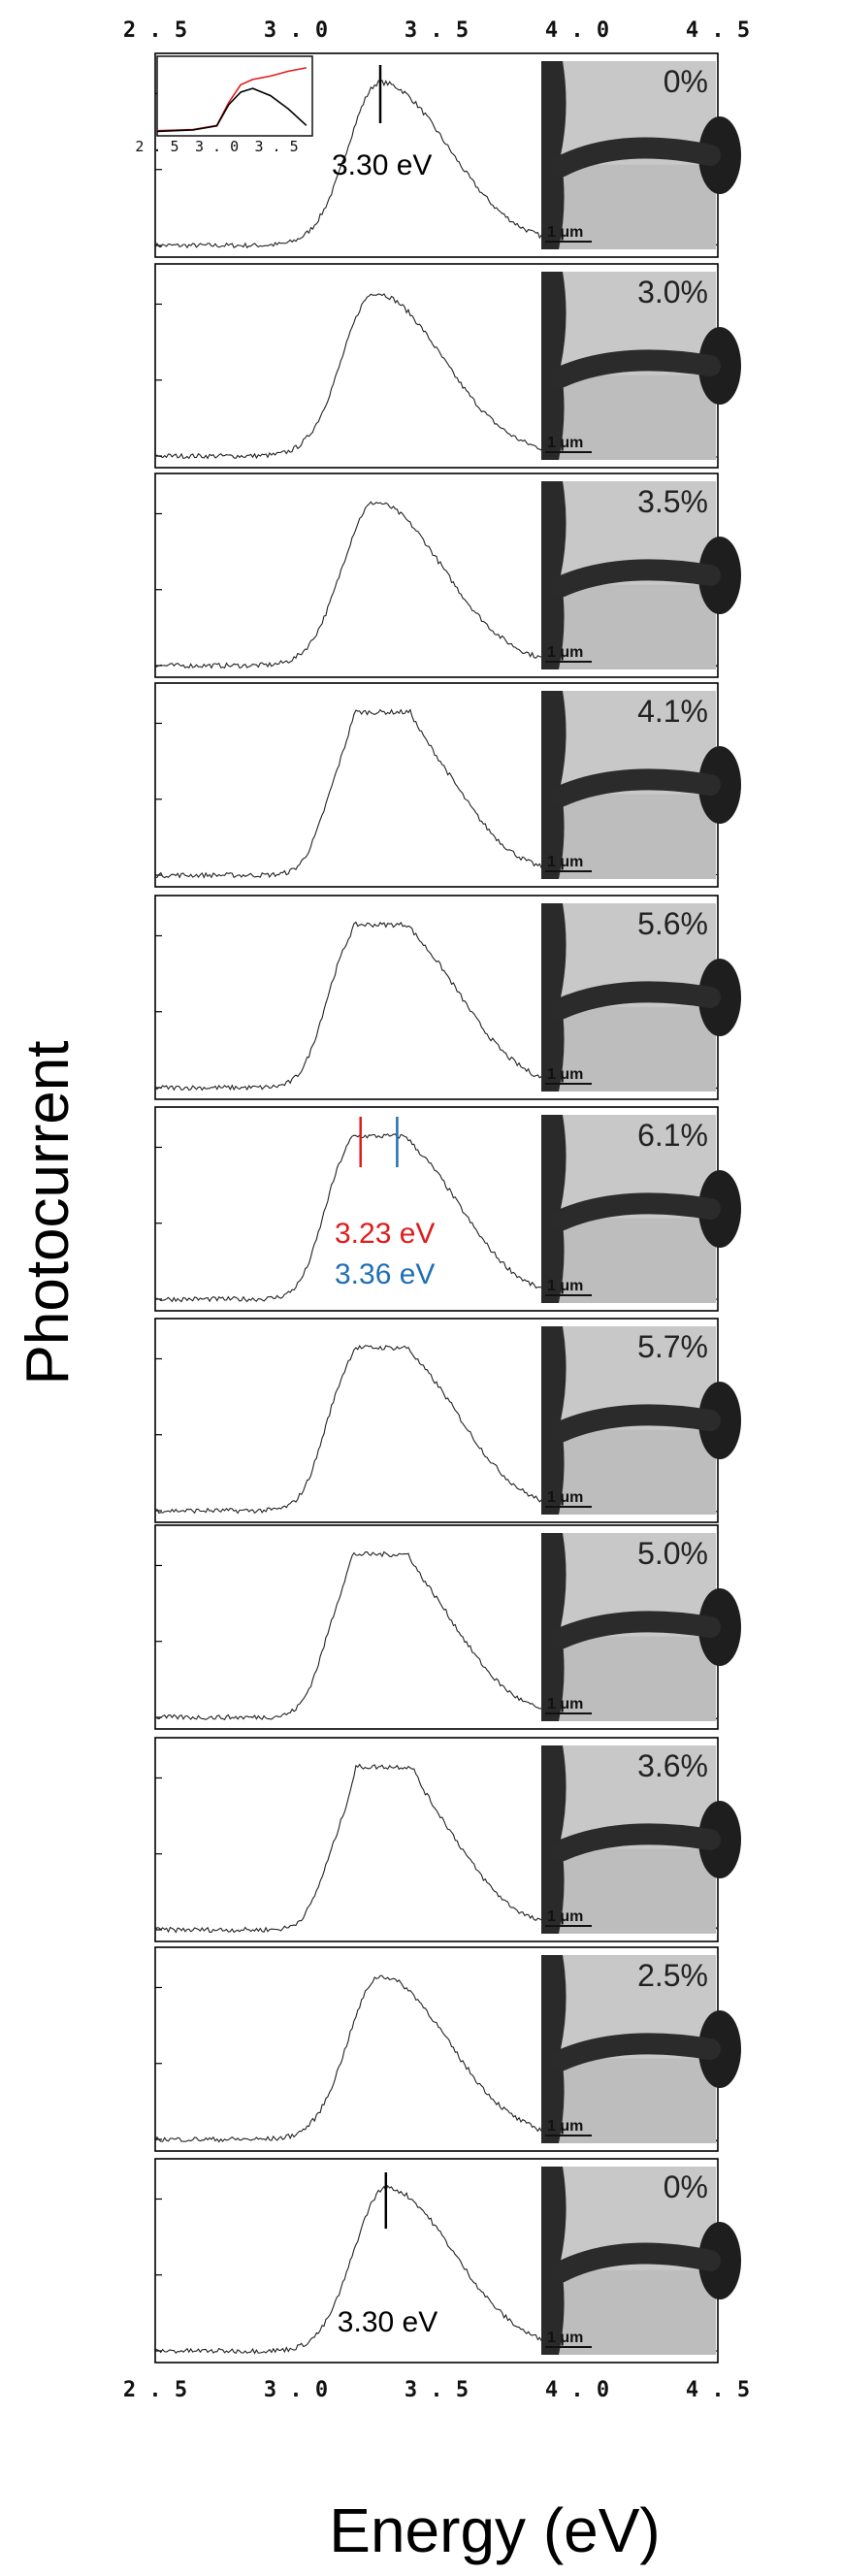 The image size is (842, 2576). Describe the element at coordinates (494, 2530) in the screenshot. I see `x-axis-title: Energy (eV)` at that location.